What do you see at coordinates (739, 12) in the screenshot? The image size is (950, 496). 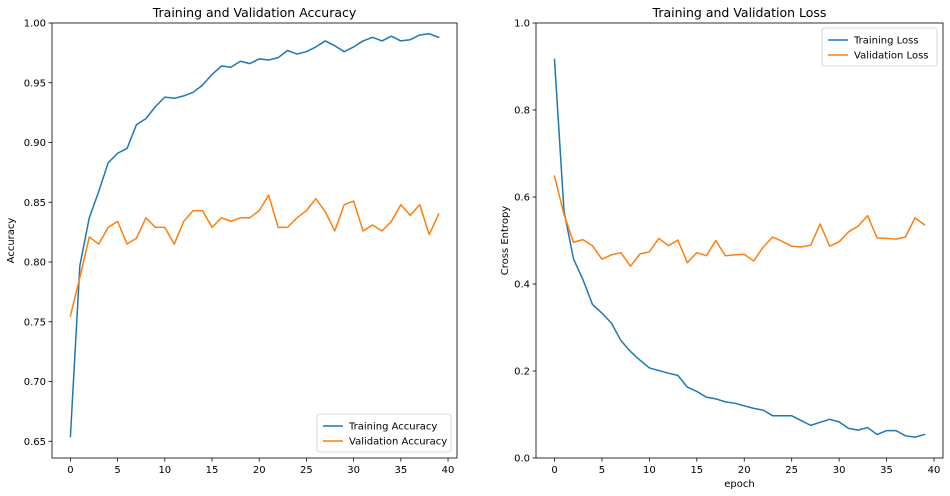 I see `loss-chart-title: Training and Validation Loss` at bounding box center [739, 12].